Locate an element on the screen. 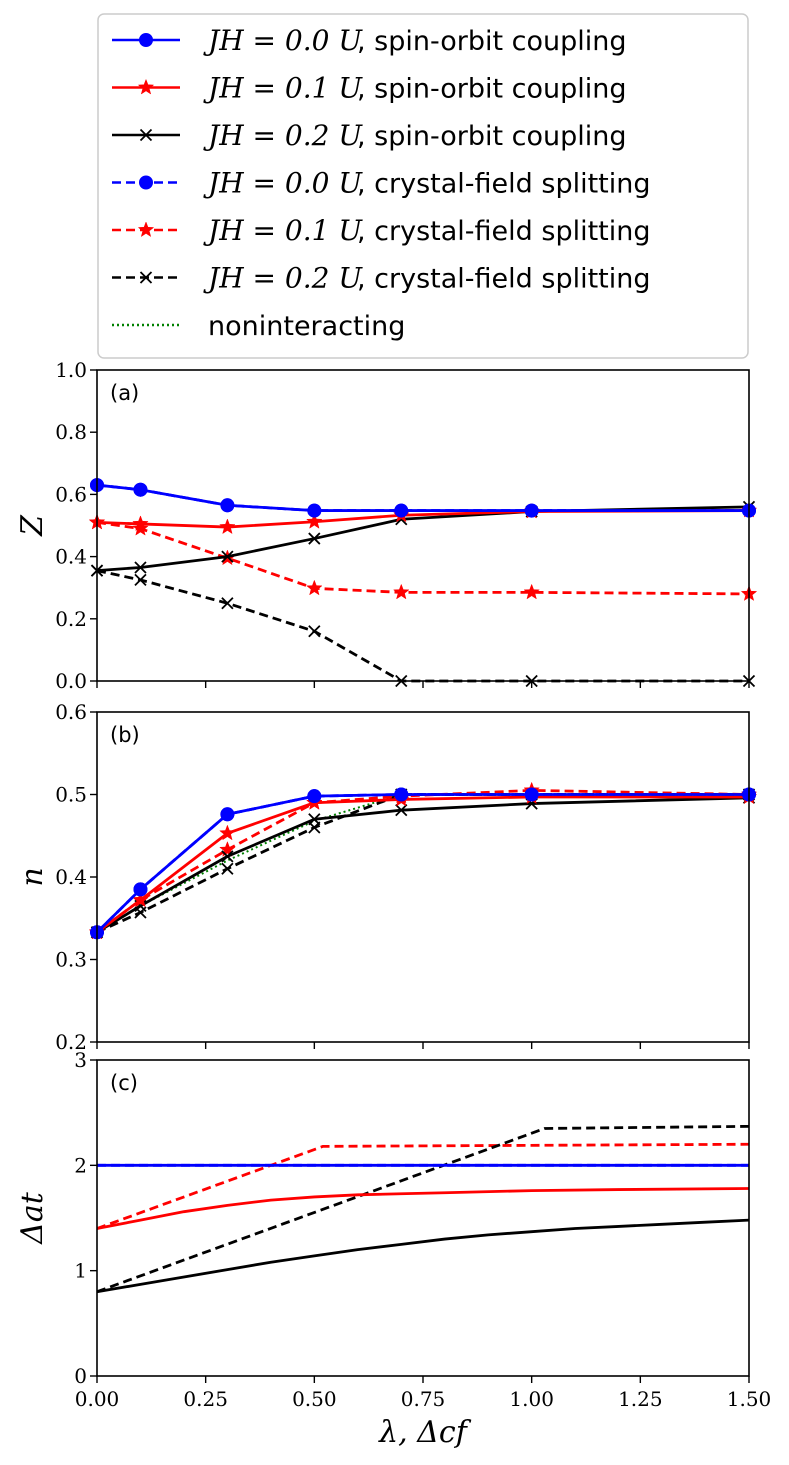 This screenshot has height=1465, width=789. ytick-label-p0-2: 0.4 is located at coordinates (71, 557).